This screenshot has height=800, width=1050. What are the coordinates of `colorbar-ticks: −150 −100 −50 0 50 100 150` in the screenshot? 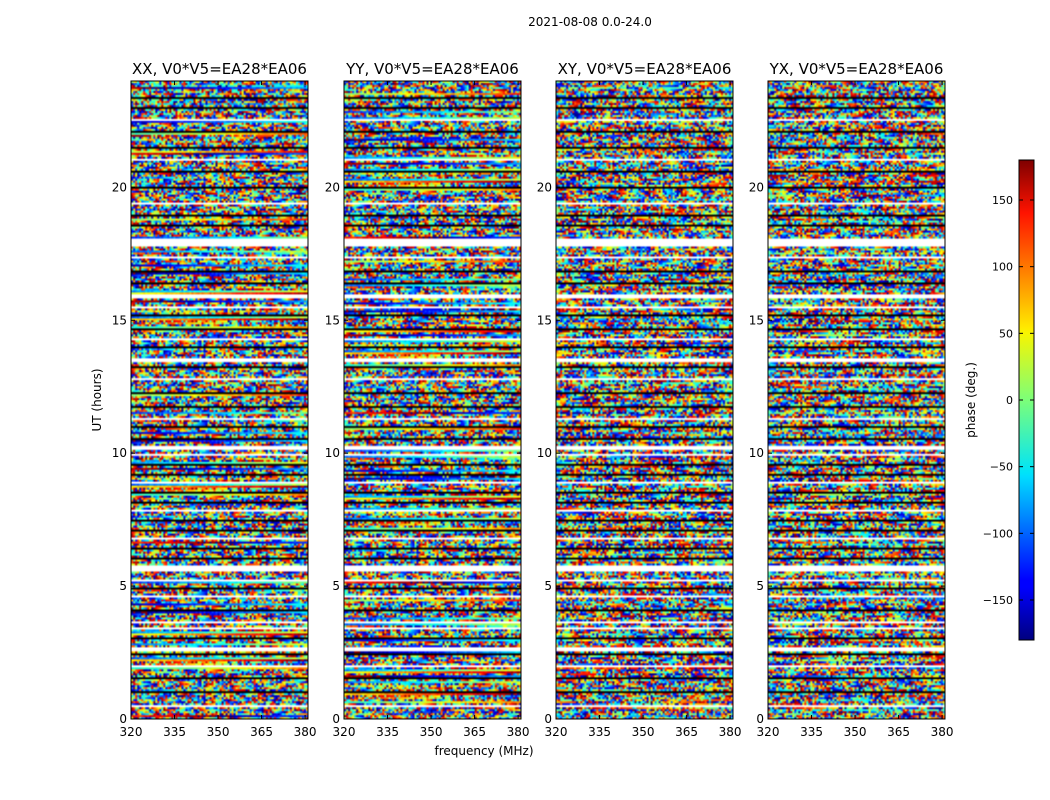 It's located at (1008, 400).